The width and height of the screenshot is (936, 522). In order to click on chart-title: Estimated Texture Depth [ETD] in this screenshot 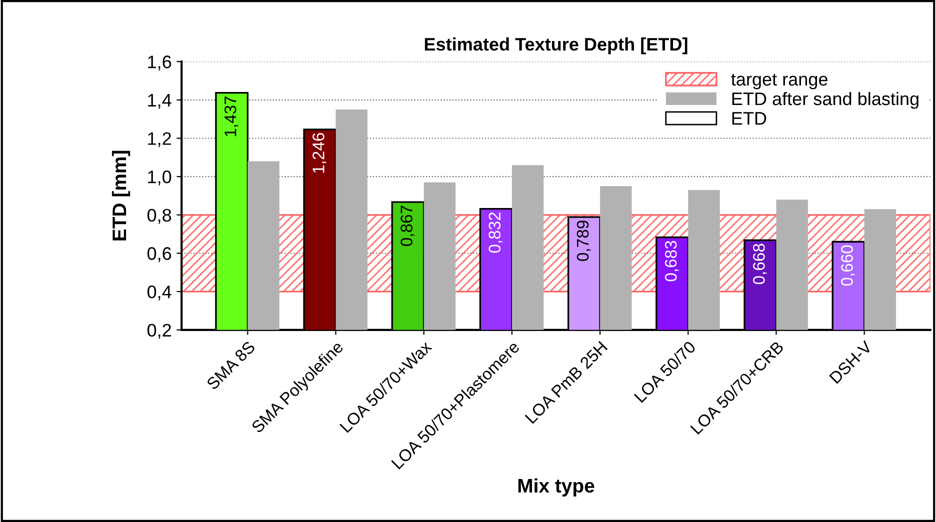, I will do `click(556, 45)`.